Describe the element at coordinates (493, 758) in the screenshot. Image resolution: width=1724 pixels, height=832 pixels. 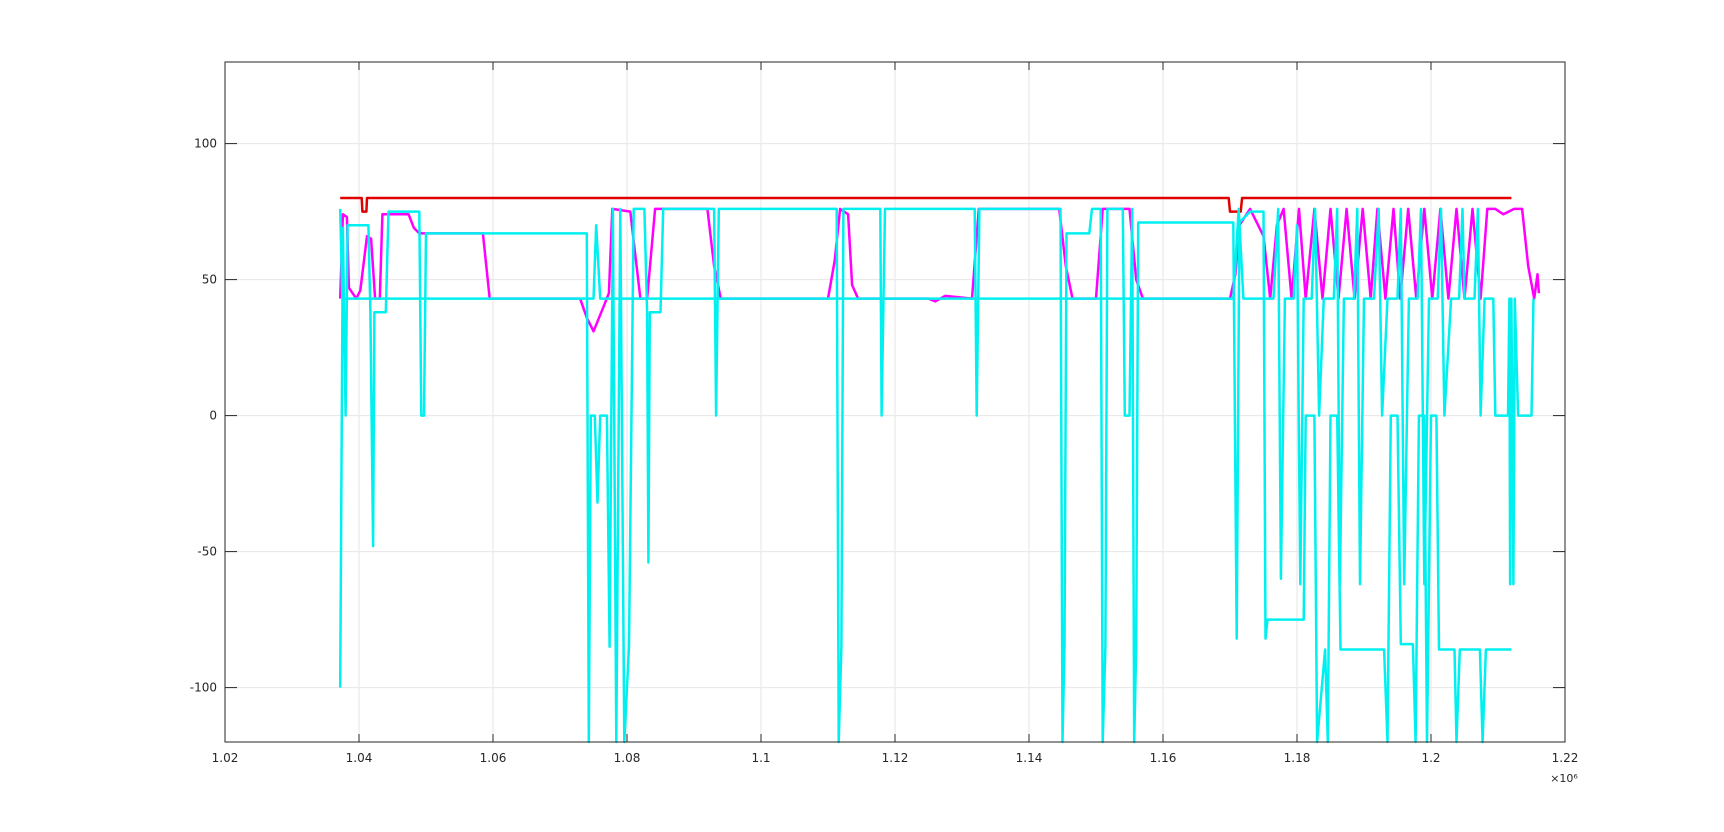
I see `x-tick-label: 1.06` at that location.